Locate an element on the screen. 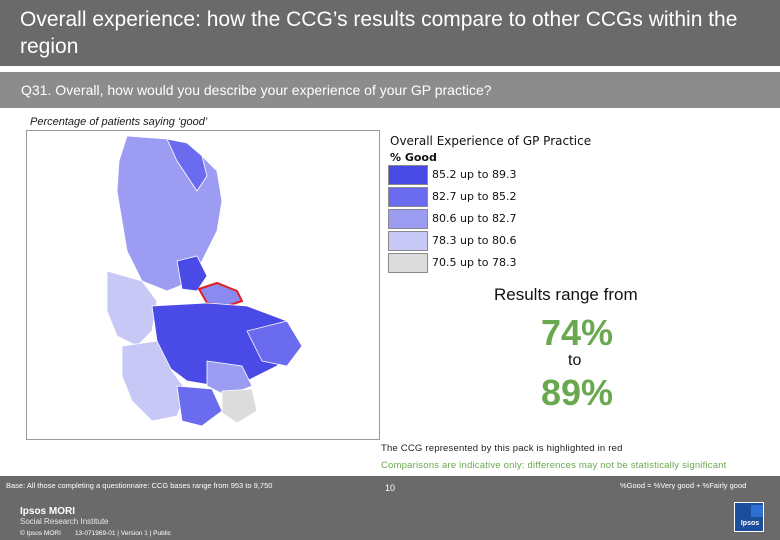 This screenshot has height=540, width=780. legend-label: 82.7 up to 85.2 is located at coordinates (474, 196).